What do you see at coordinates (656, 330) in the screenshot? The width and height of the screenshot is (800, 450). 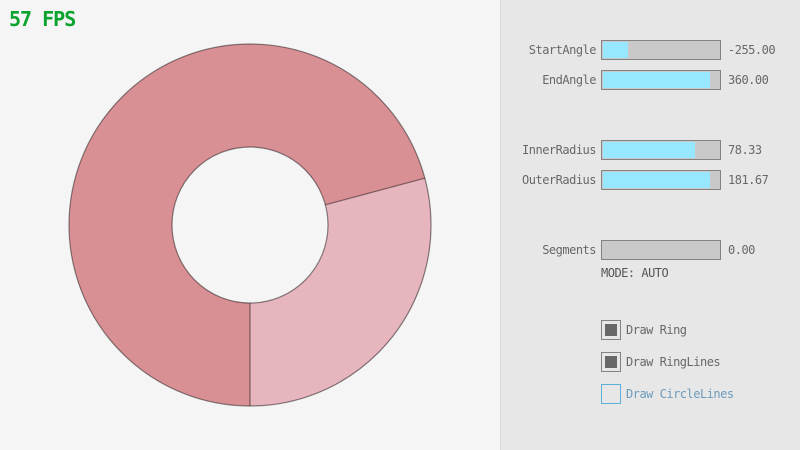 I see `checkbox-label: Draw Ring` at bounding box center [656, 330].